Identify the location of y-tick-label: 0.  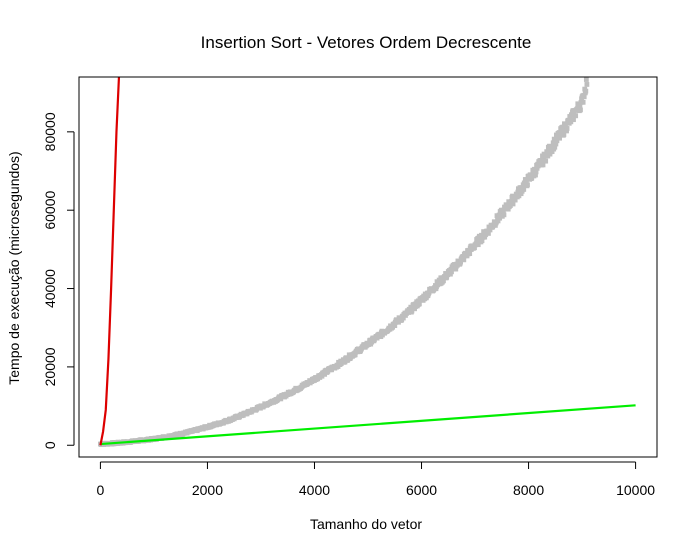
(50, 445).